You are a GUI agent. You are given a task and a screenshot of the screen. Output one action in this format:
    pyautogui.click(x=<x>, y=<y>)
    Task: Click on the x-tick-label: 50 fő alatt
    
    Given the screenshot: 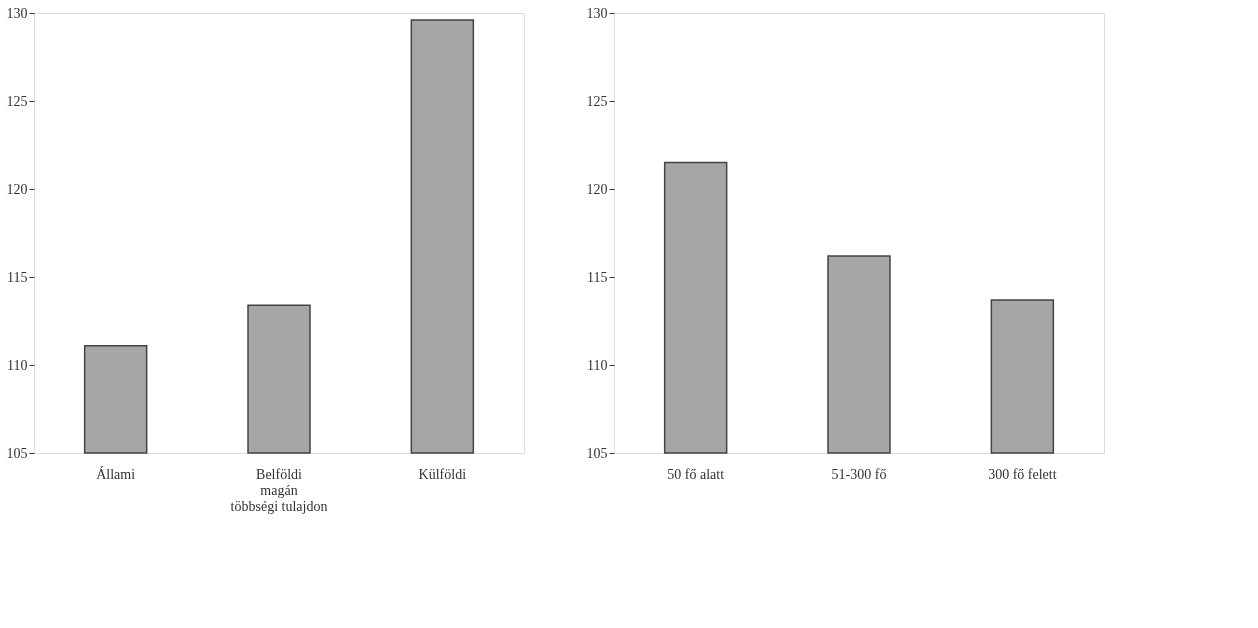 What is the action you would take?
    pyautogui.click(x=696, y=474)
    